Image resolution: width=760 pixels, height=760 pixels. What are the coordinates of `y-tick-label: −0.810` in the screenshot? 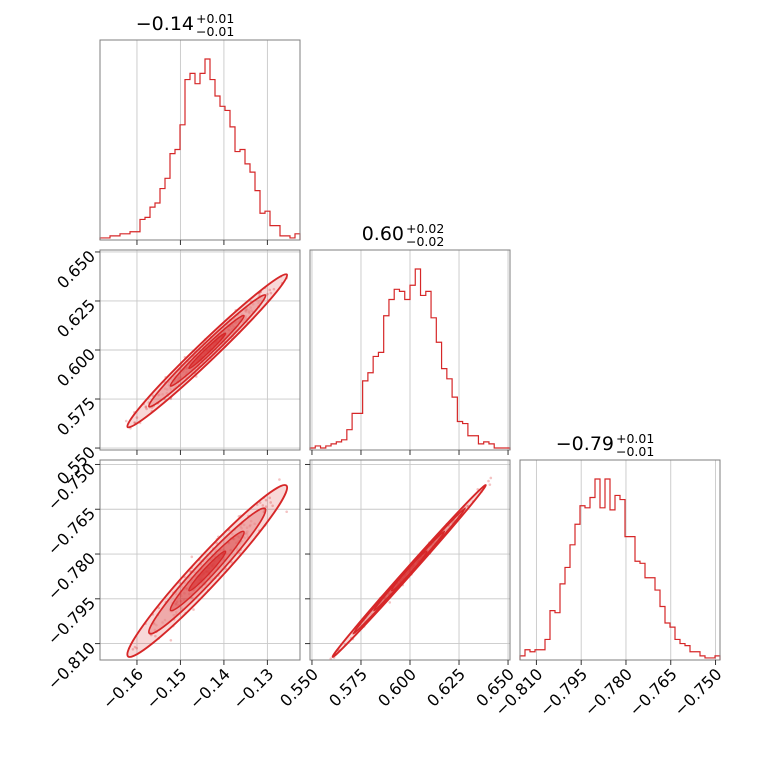 It's located at (71, 665).